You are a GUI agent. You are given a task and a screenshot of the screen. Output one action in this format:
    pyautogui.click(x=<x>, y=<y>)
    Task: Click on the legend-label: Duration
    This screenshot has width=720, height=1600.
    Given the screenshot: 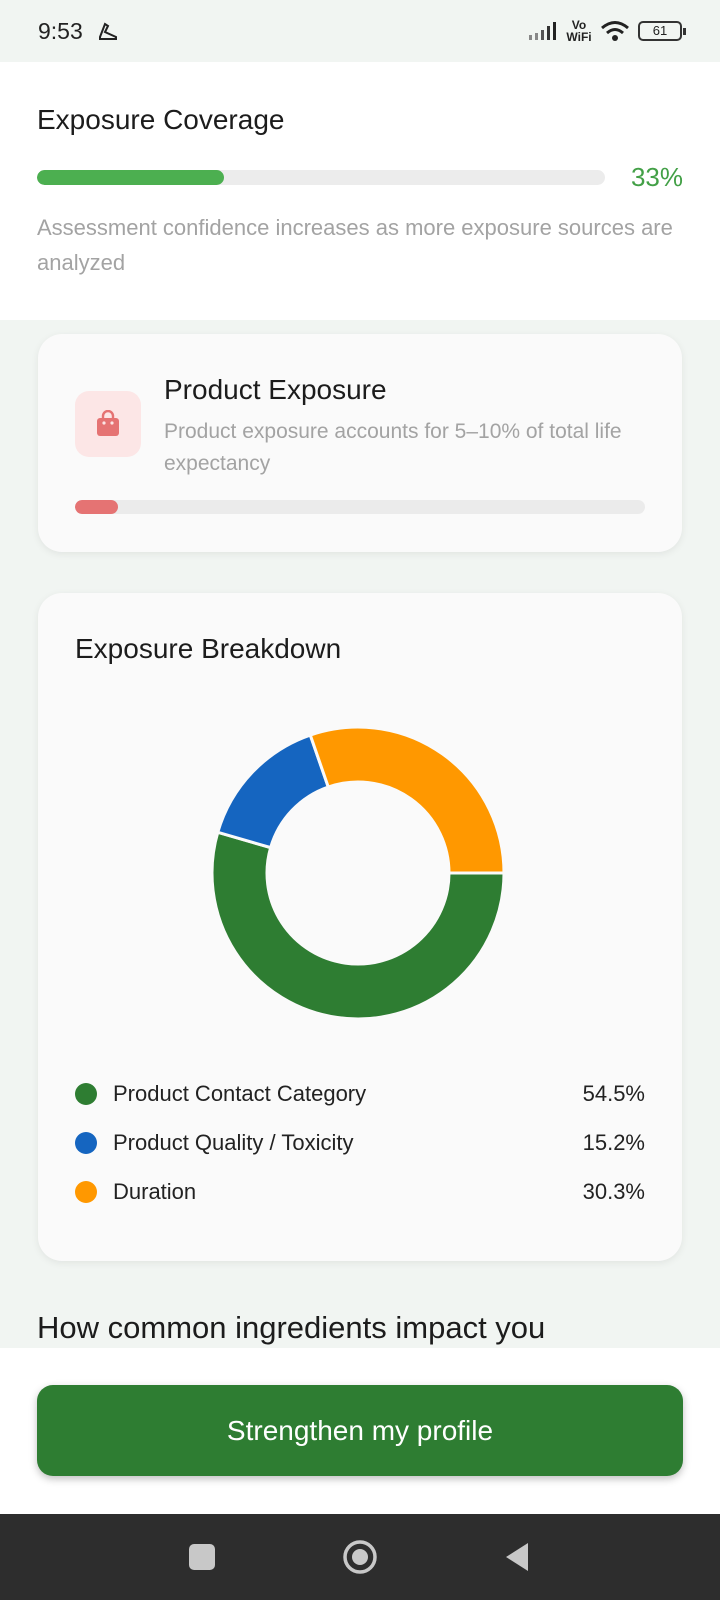 What is the action you would take?
    pyautogui.click(x=155, y=1191)
    